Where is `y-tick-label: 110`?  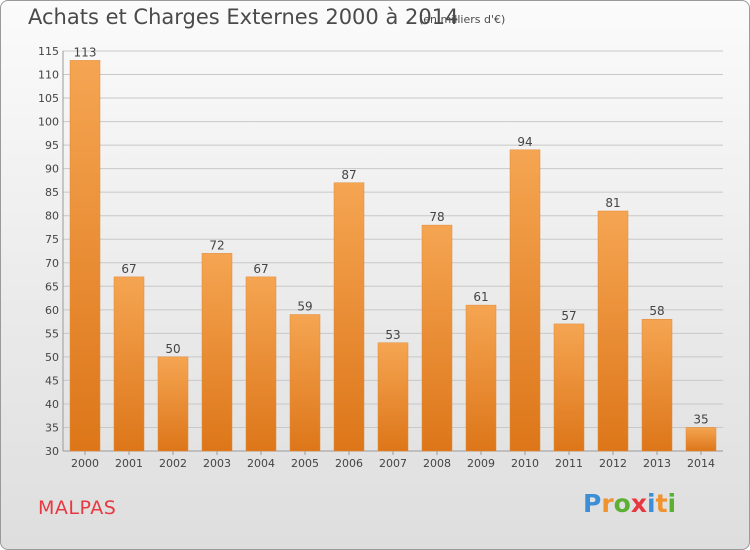
y-tick-label: 110 is located at coordinates (48, 75).